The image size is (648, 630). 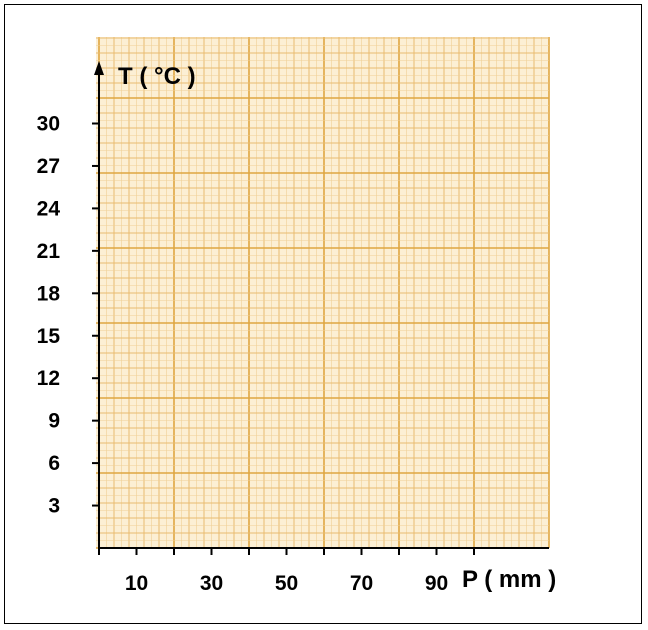 What do you see at coordinates (48, 378) in the screenshot?
I see `y-tick-label: 12` at bounding box center [48, 378].